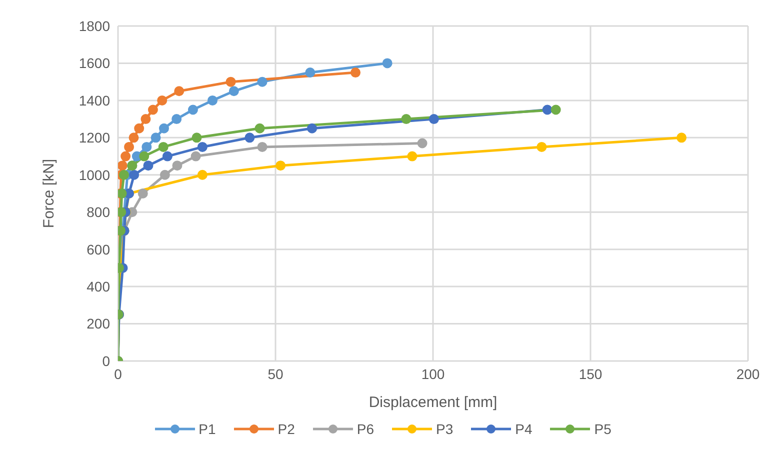 This screenshot has height=464, width=768. What do you see at coordinates (523, 429) in the screenshot?
I see `legend-label: P4` at bounding box center [523, 429].